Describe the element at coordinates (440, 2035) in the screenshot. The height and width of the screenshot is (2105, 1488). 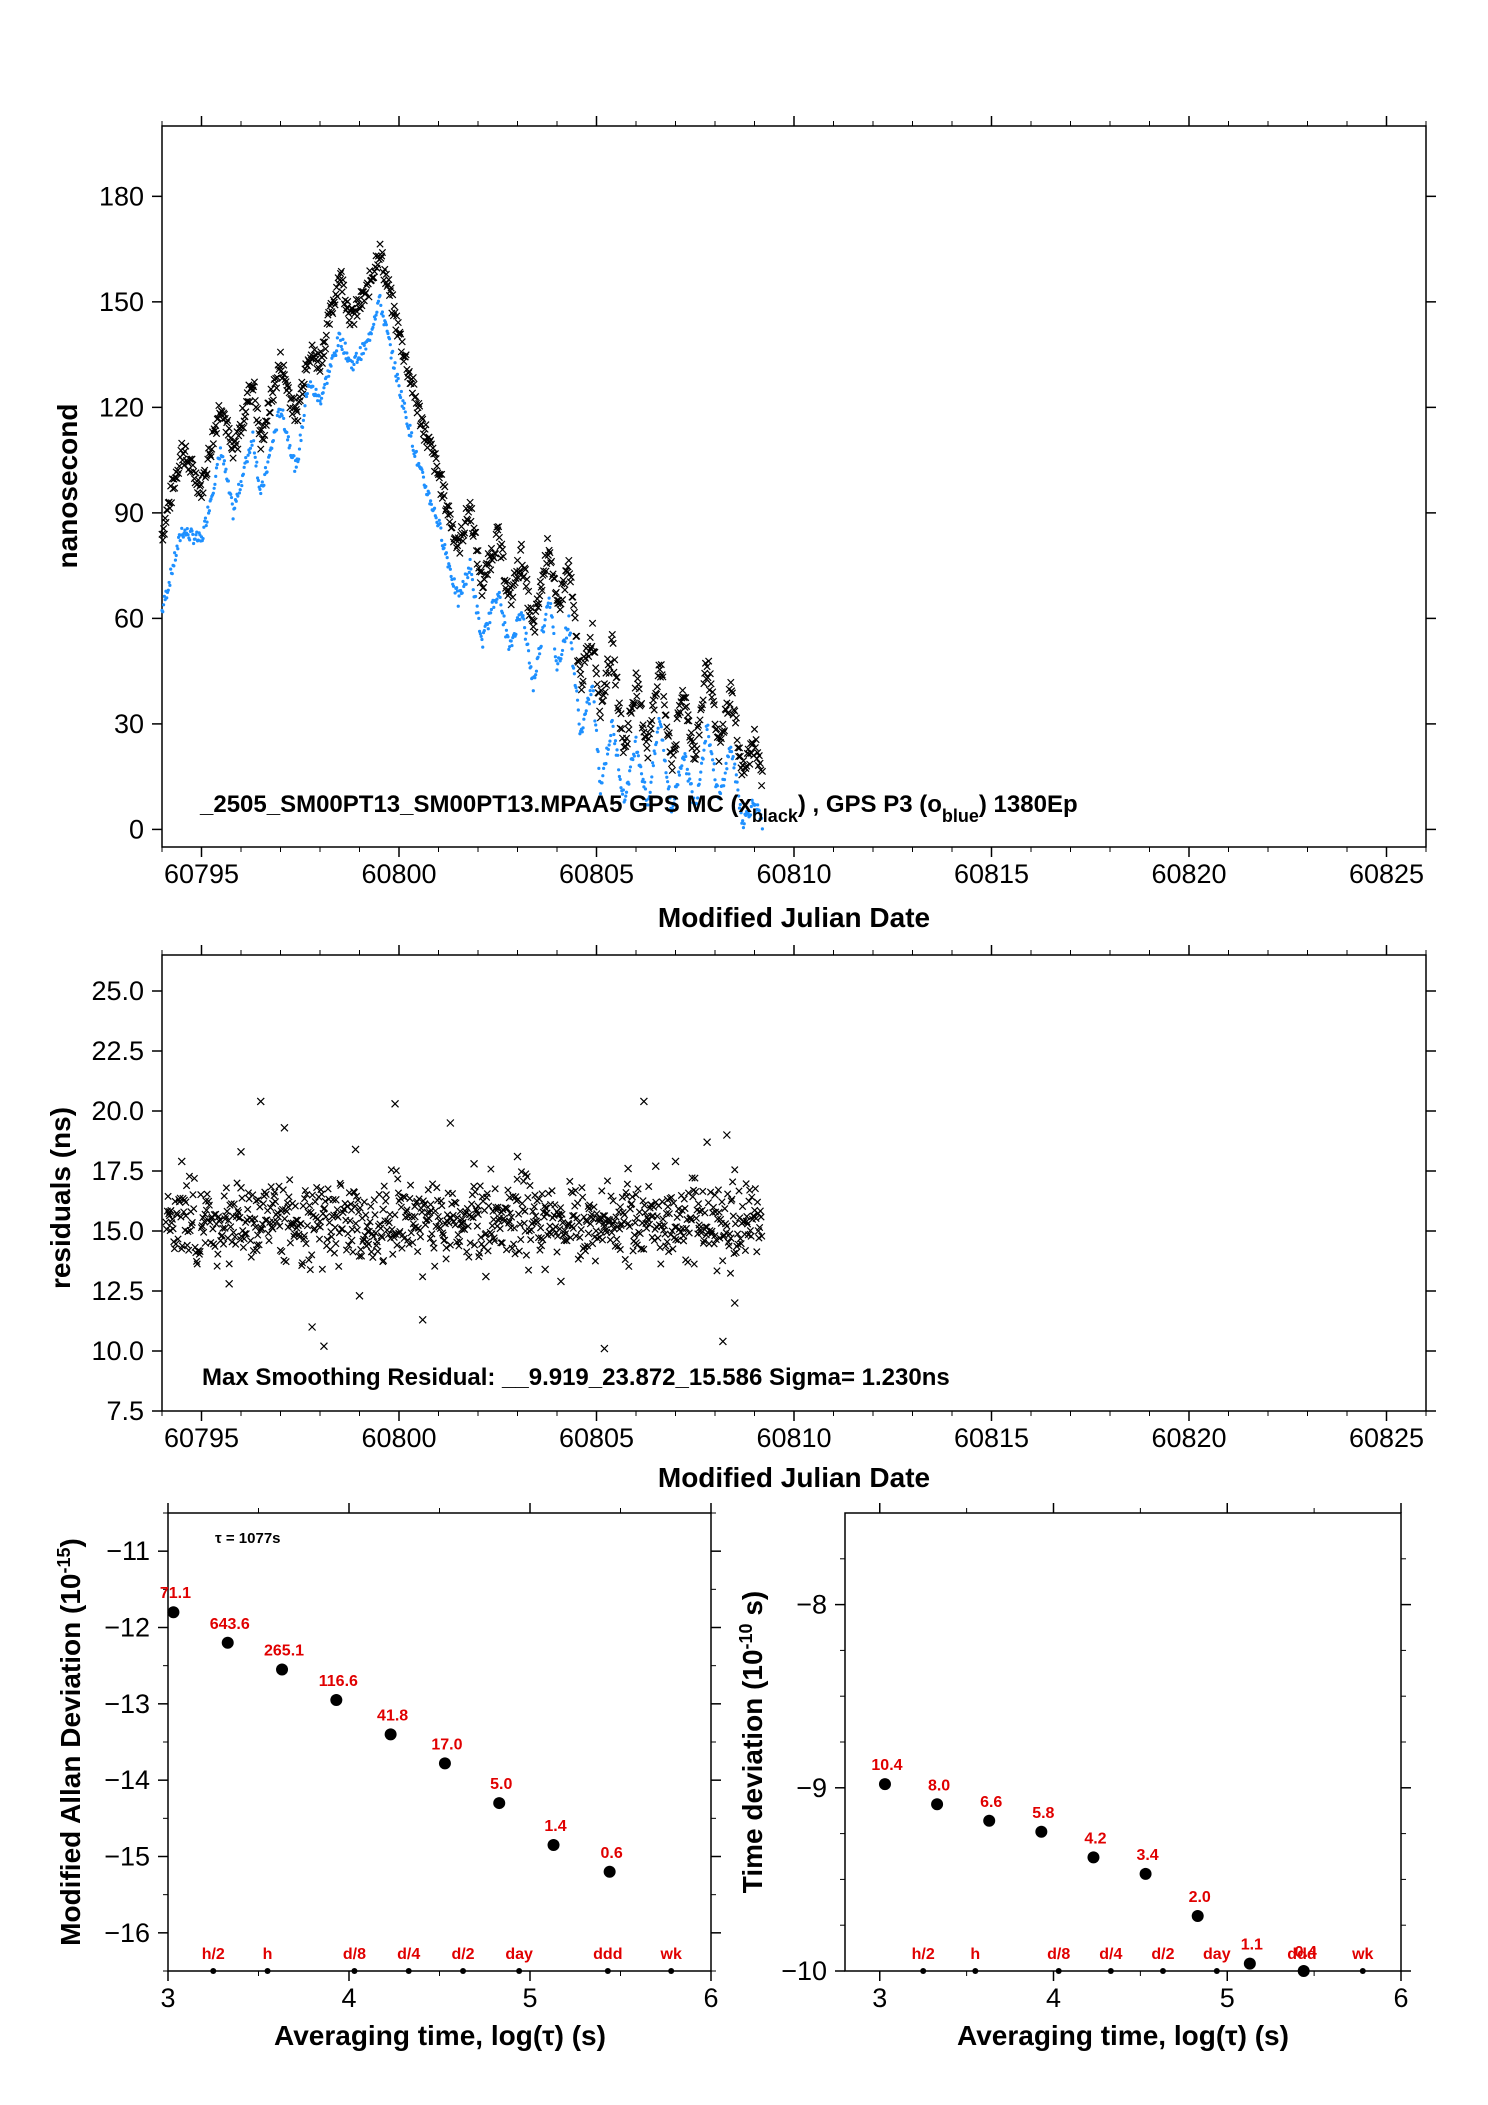
I see `mdev-x-axis-title: Averaging time, log(τ) (s)` at that location.